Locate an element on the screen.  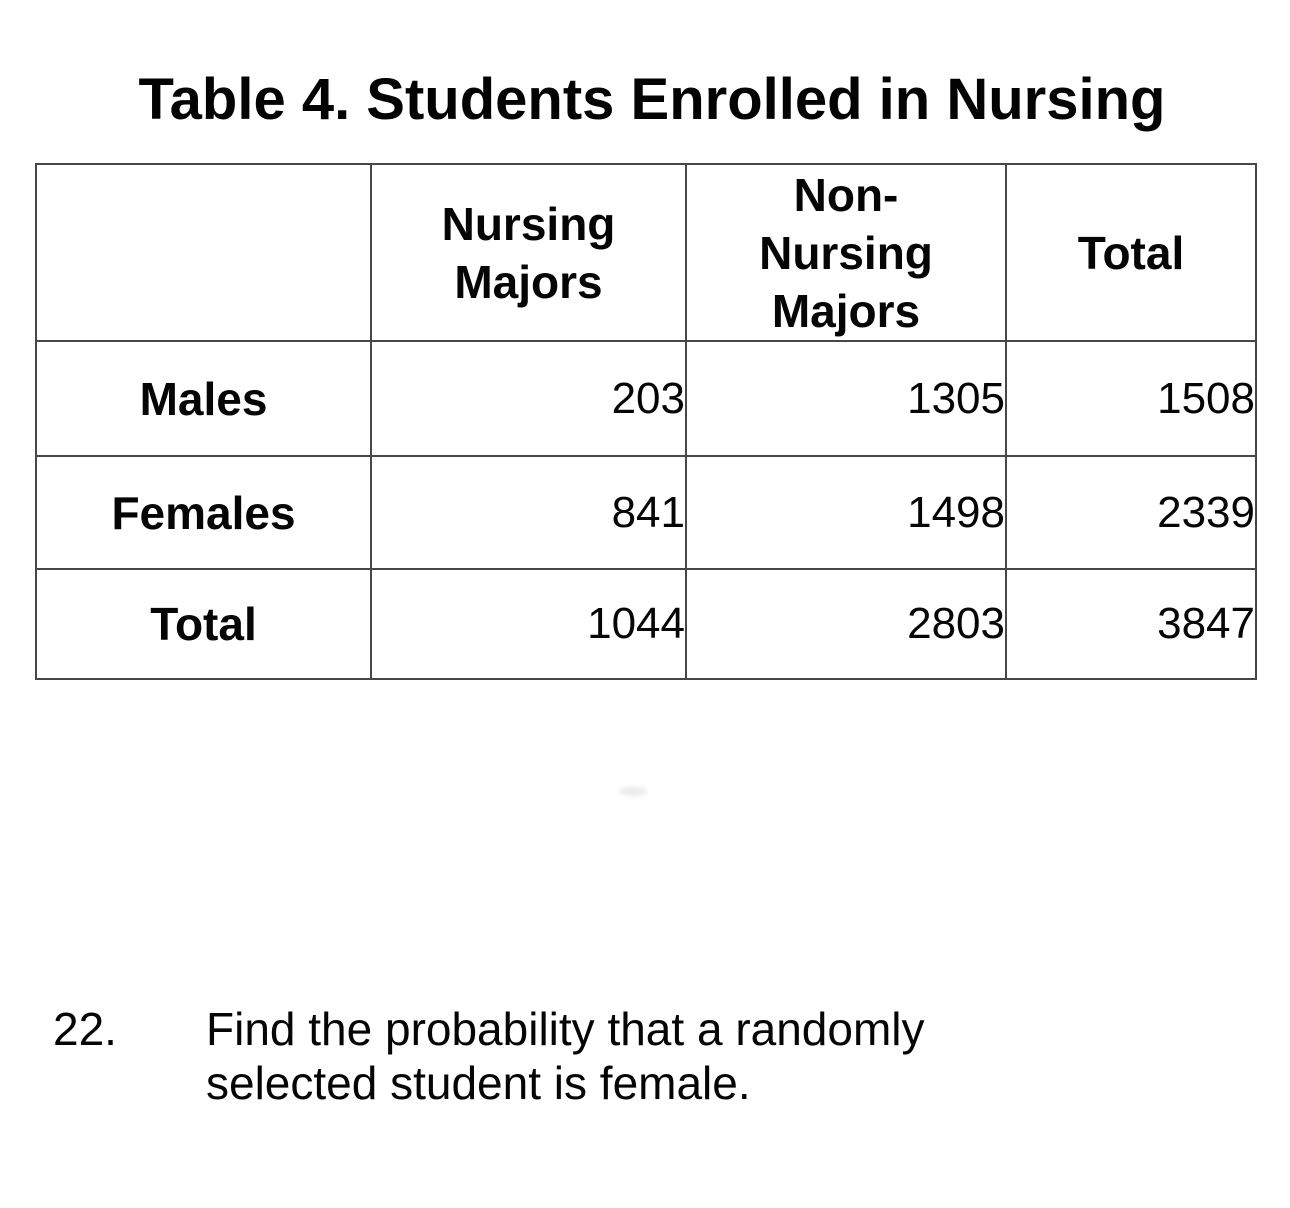
table-row-males: Males 203 1305 1508 is located at coordinates (646, 398).